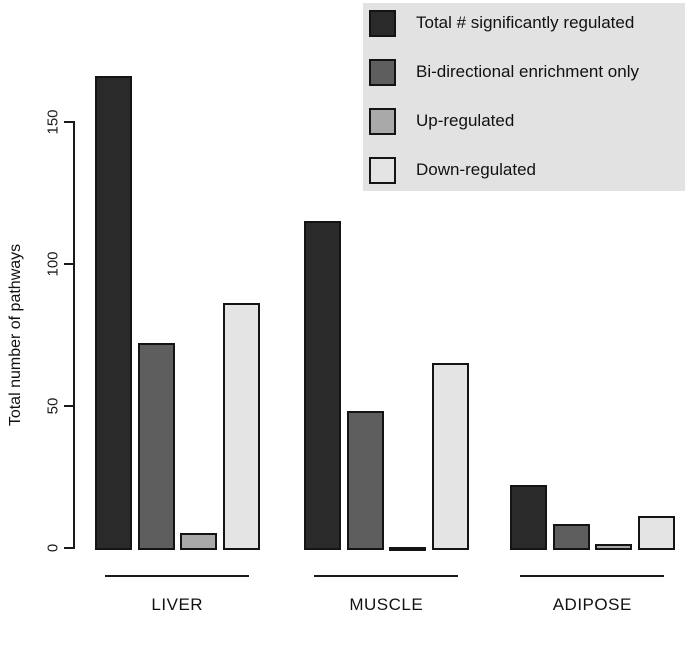 This screenshot has height=653, width=685. What do you see at coordinates (656, 533) in the screenshot?
I see `bar-adipose-down-regulated` at bounding box center [656, 533].